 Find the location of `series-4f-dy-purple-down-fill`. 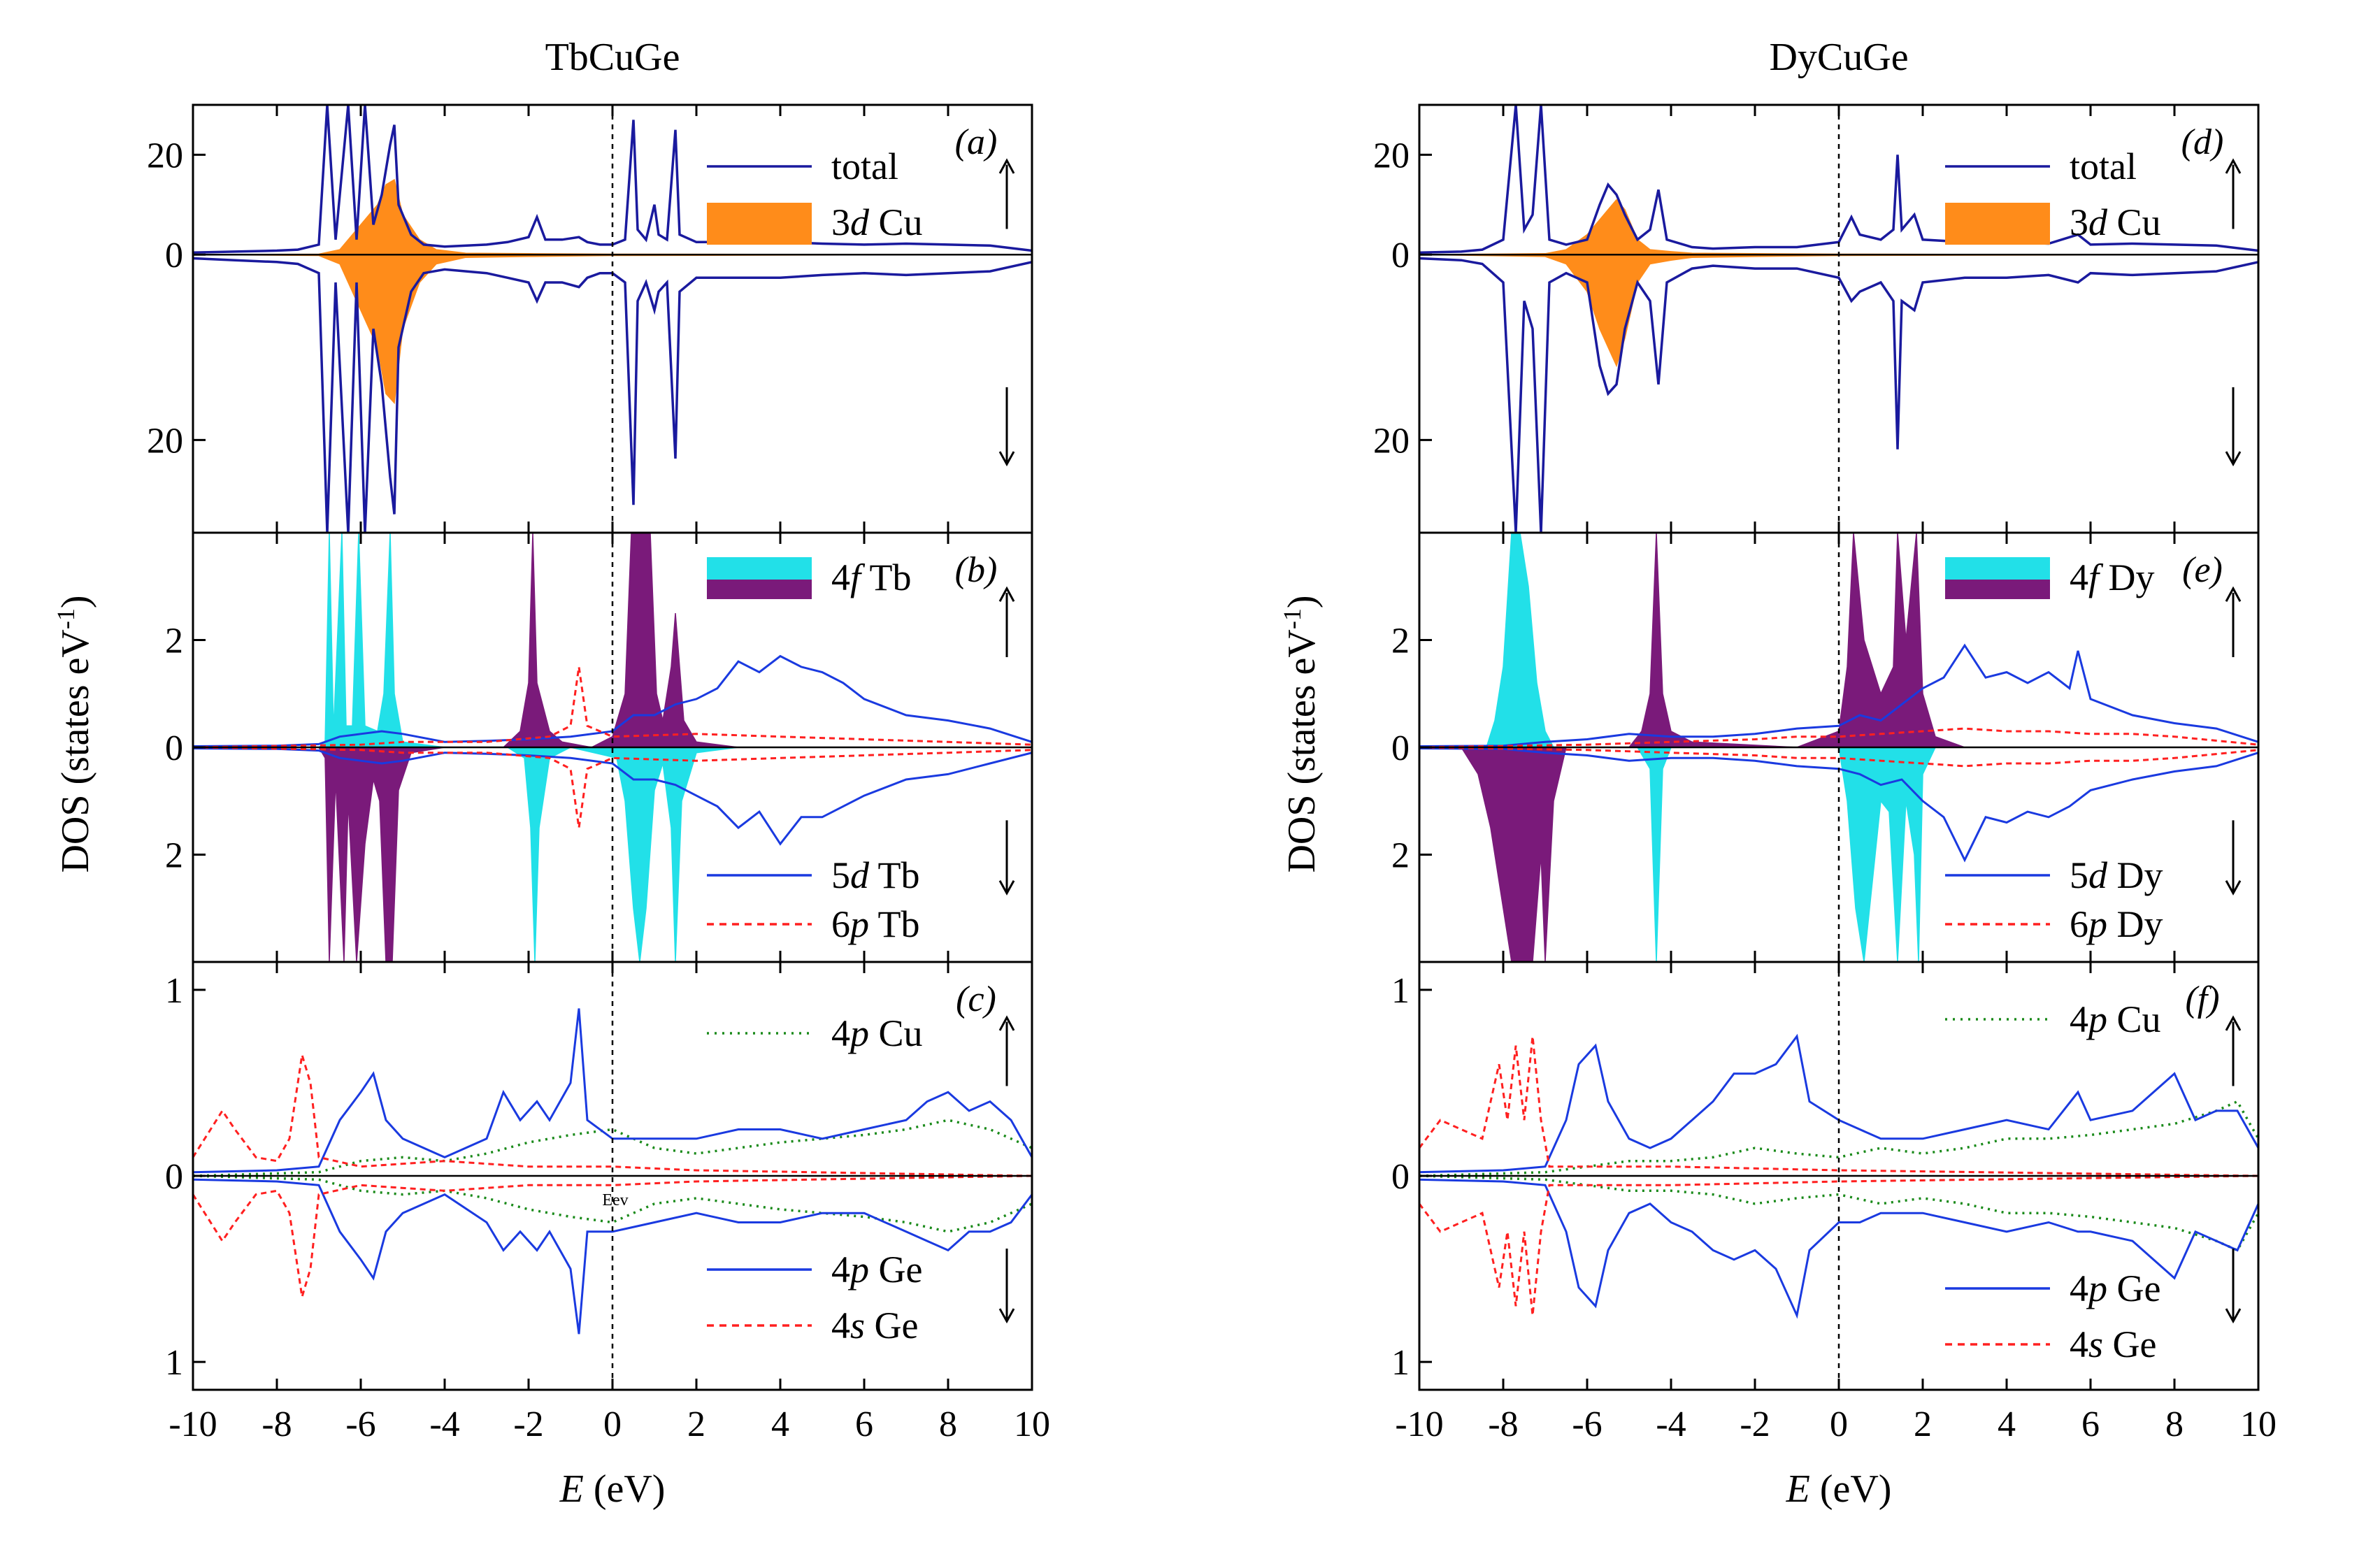

series-4f-dy-purple-down-fill is located at coordinates (1838, 854).